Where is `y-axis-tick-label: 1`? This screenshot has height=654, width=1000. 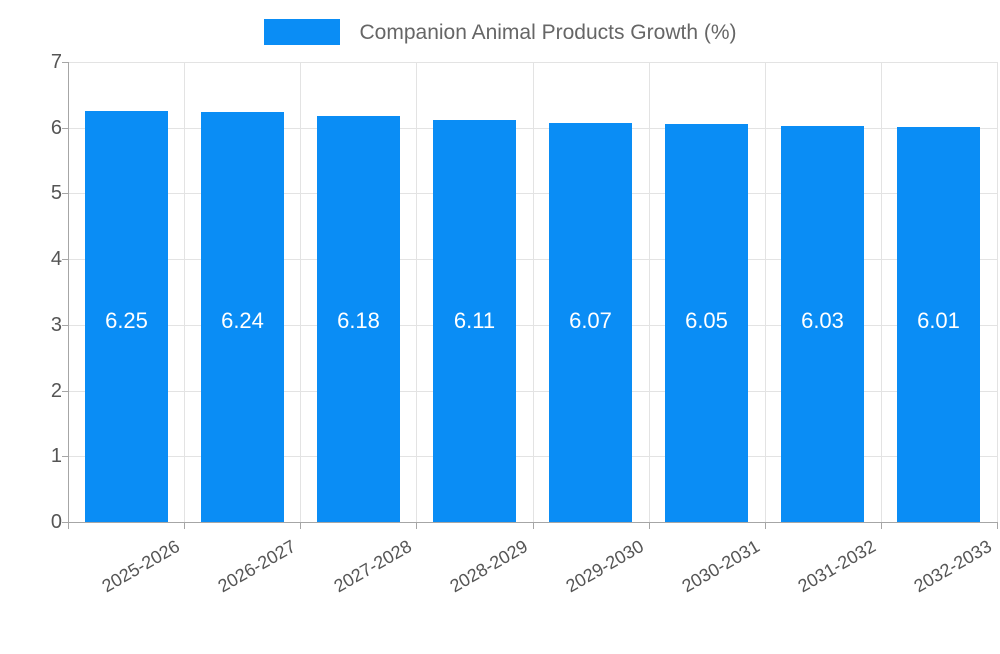
y-axis-tick-label: 1 is located at coordinates (56, 456).